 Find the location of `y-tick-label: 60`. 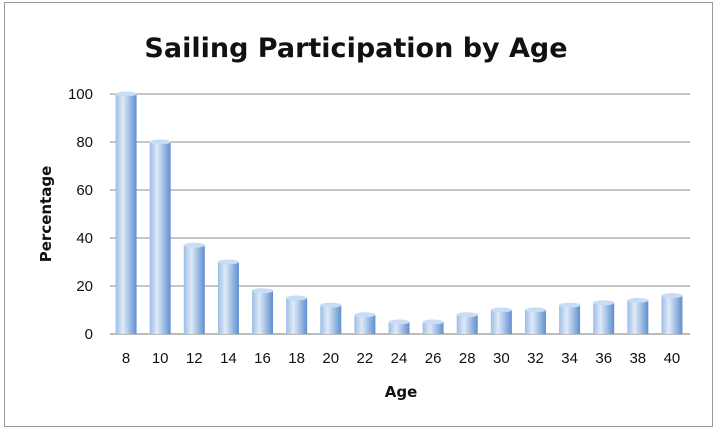

y-tick-label: 60 is located at coordinates (84, 190).